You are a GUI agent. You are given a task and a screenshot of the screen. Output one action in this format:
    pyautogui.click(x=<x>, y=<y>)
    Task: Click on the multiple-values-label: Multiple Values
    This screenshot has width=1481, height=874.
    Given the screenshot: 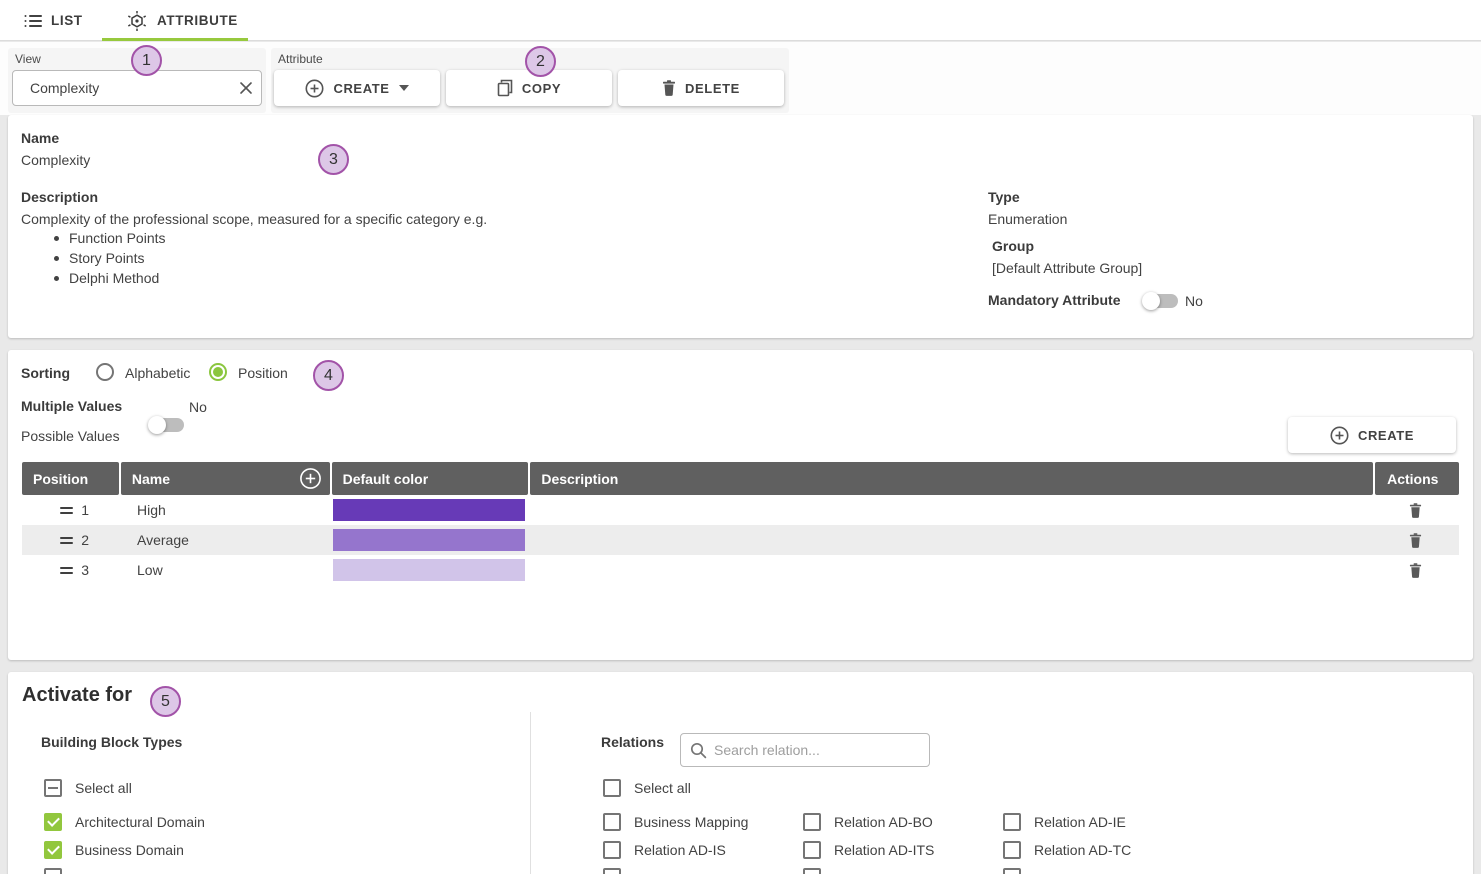 What is the action you would take?
    pyautogui.click(x=72, y=406)
    